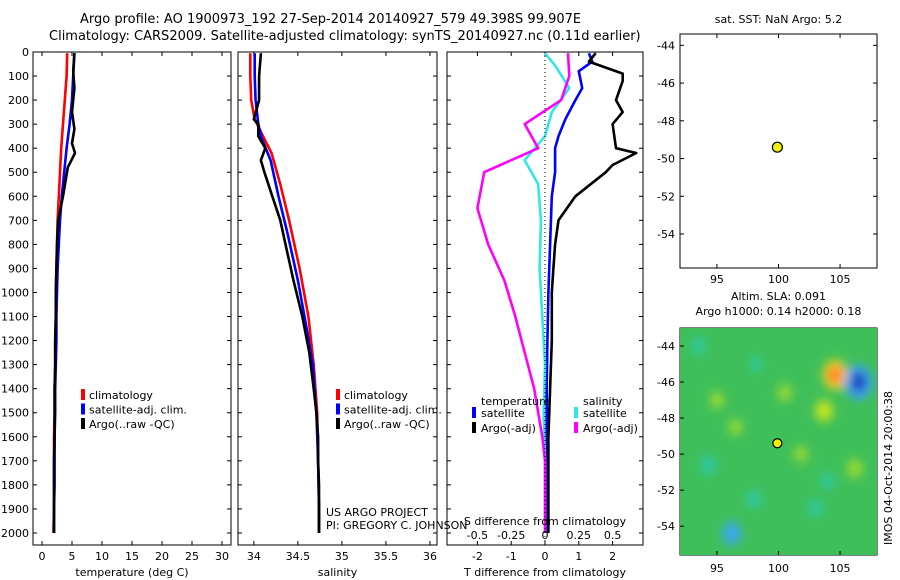  What do you see at coordinates (377, 512) in the screenshot?
I see `credit-project: US ARGO PROJECT` at bounding box center [377, 512].